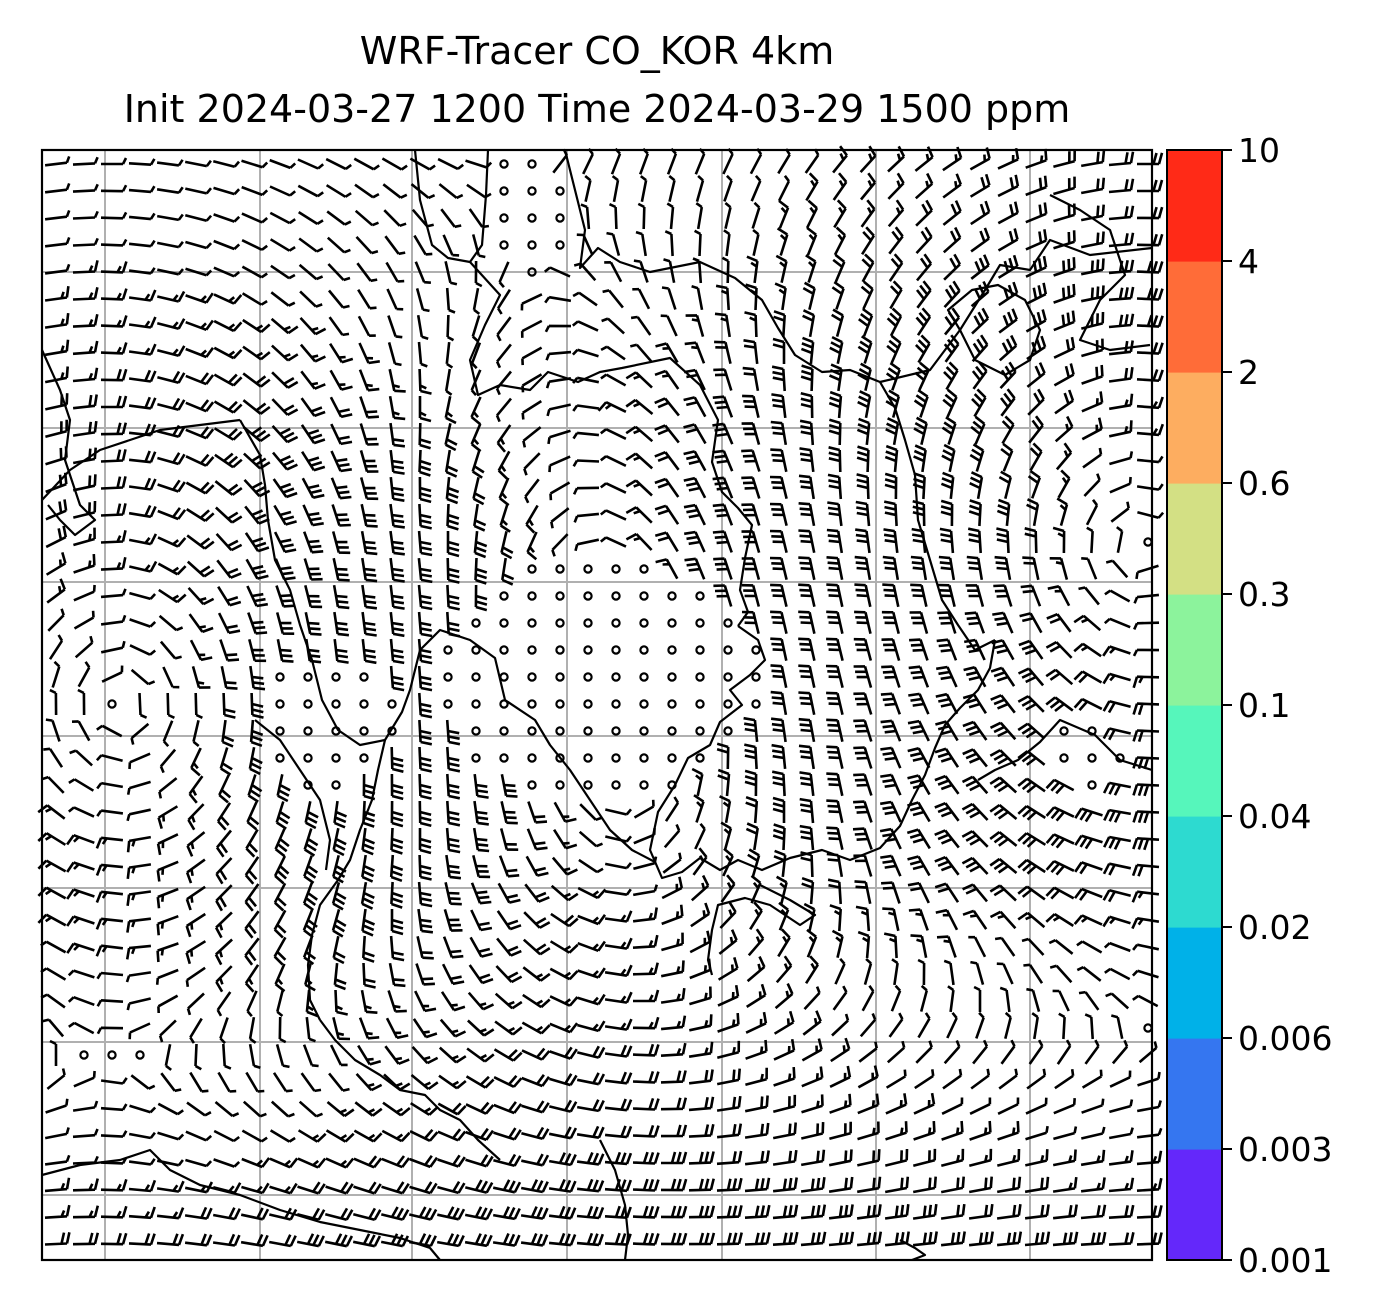  Describe the element at coordinates (1264, 594) in the screenshot. I see `colorbar-tick-label: 0.3` at that location.